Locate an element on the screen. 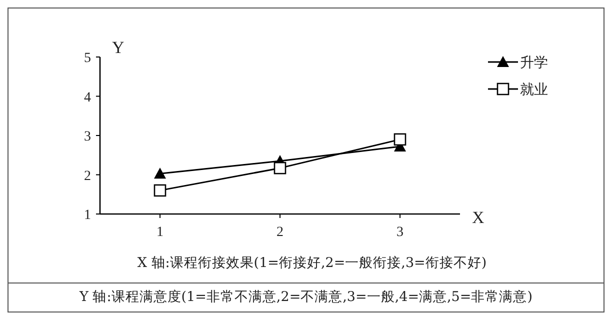  y-tick-label: 4 is located at coordinates (87, 98).